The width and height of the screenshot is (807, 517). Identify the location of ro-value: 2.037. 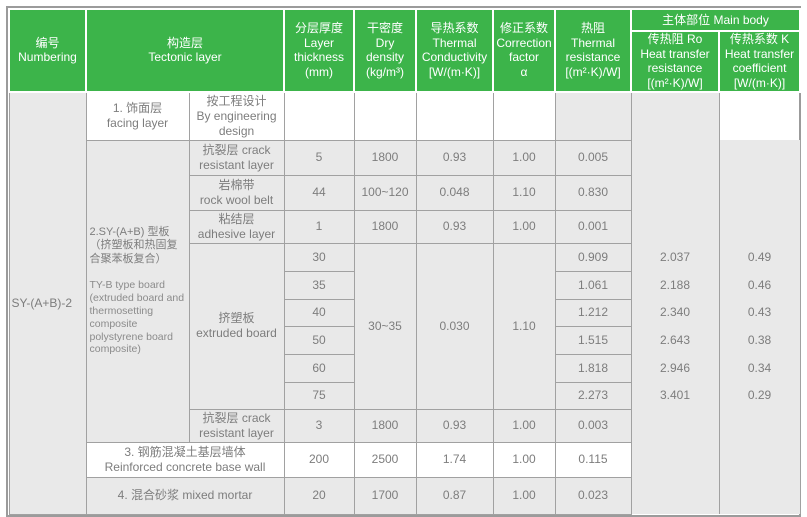
(675, 257).